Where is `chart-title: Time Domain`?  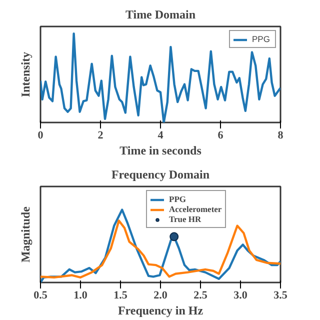
chart-title: Time Domain is located at coordinates (160, 15).